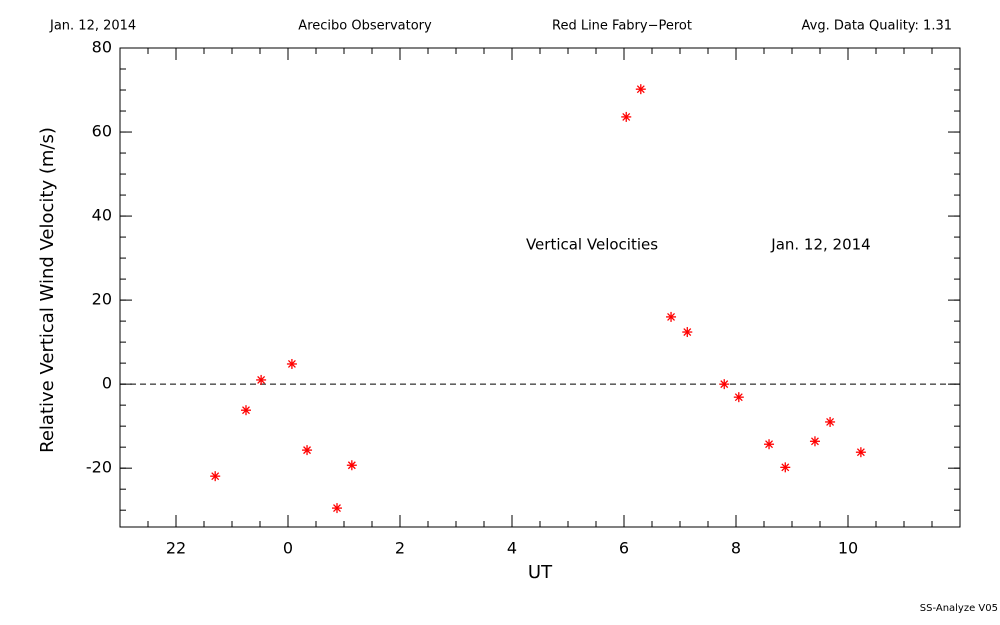 This screenshot has height=625, width=1000. Describe the element at coordinates (877, 26) in the screenshot. I see `header-quality: Avg. Data Quality: 1.31` at that location.